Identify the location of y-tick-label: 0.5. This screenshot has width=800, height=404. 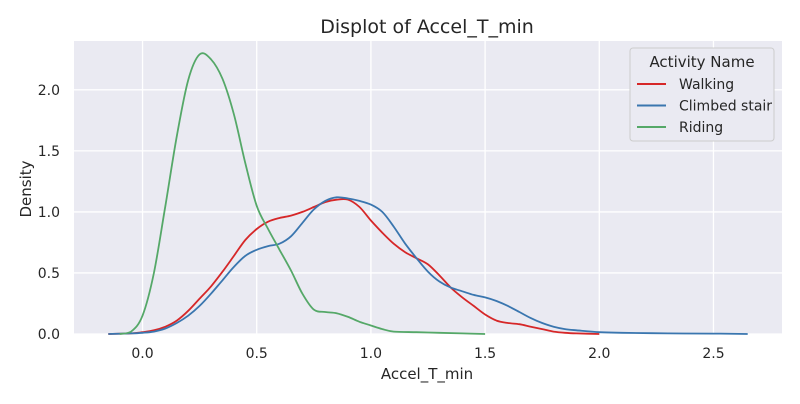
(49, 274).